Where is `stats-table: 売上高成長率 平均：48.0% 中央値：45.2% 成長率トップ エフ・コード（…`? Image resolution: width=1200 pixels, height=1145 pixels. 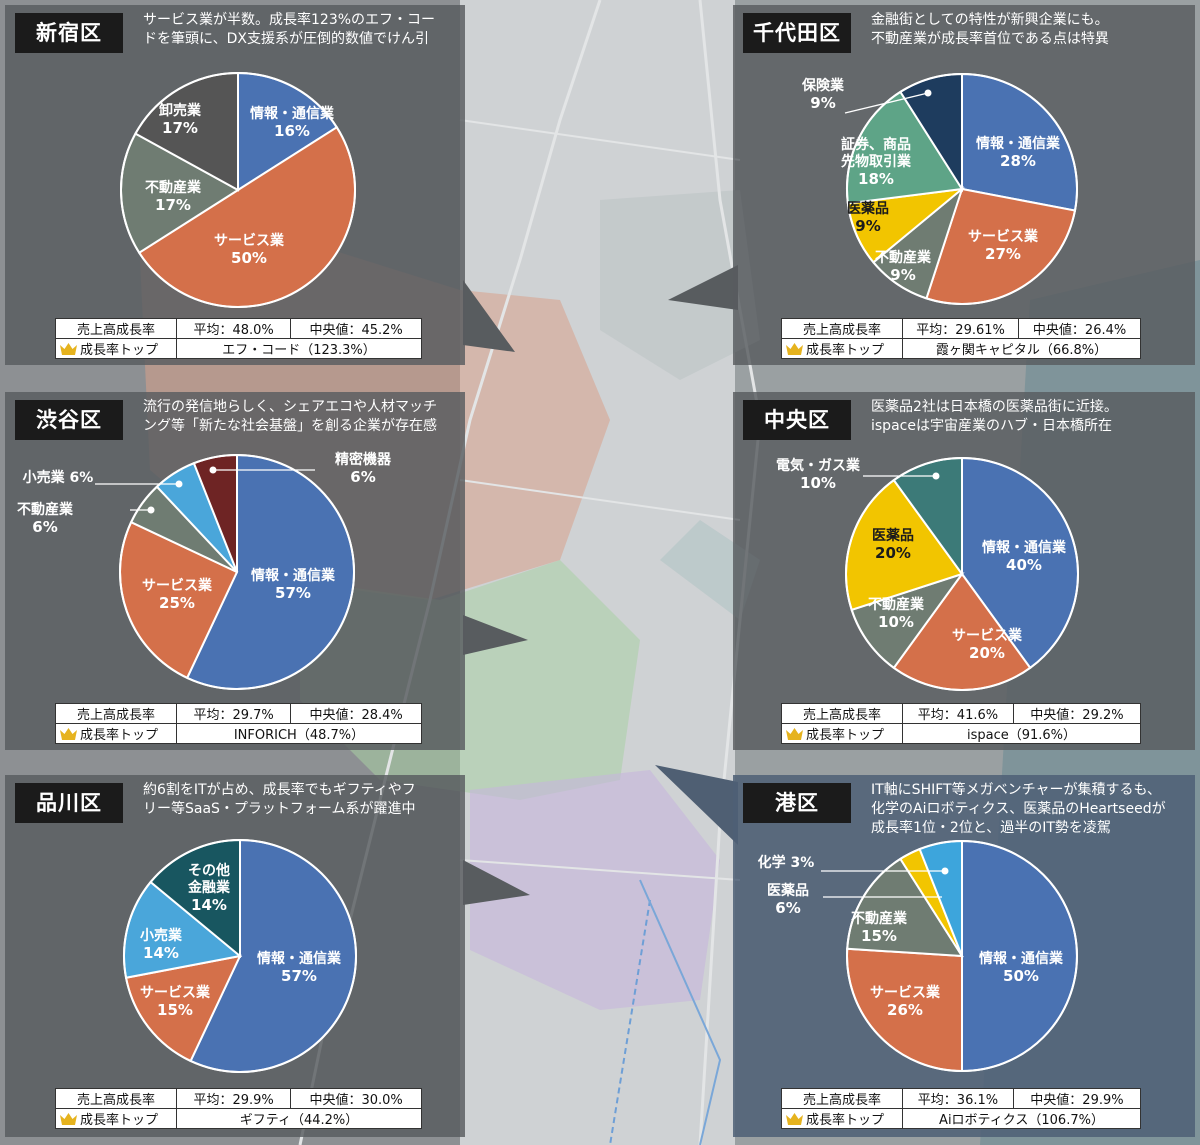
stats-table: 売上高成長率 平均：48.0% 中央値：45.2% 成長率トップ エフ・コード（… is located at coordinates (238, 338).